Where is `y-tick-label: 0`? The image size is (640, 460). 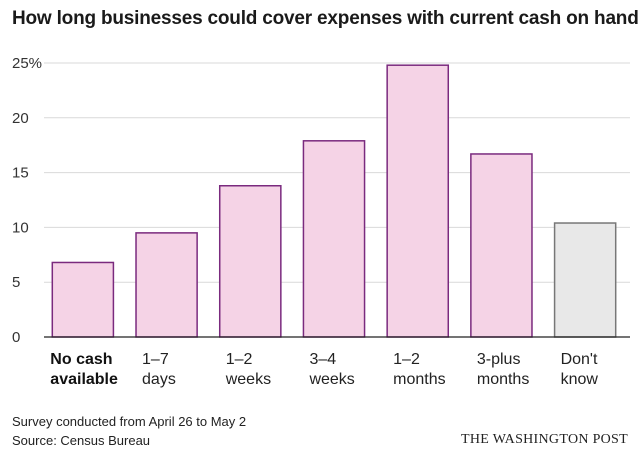 y-tick-label: 0 is located at coordinates (16, 337).